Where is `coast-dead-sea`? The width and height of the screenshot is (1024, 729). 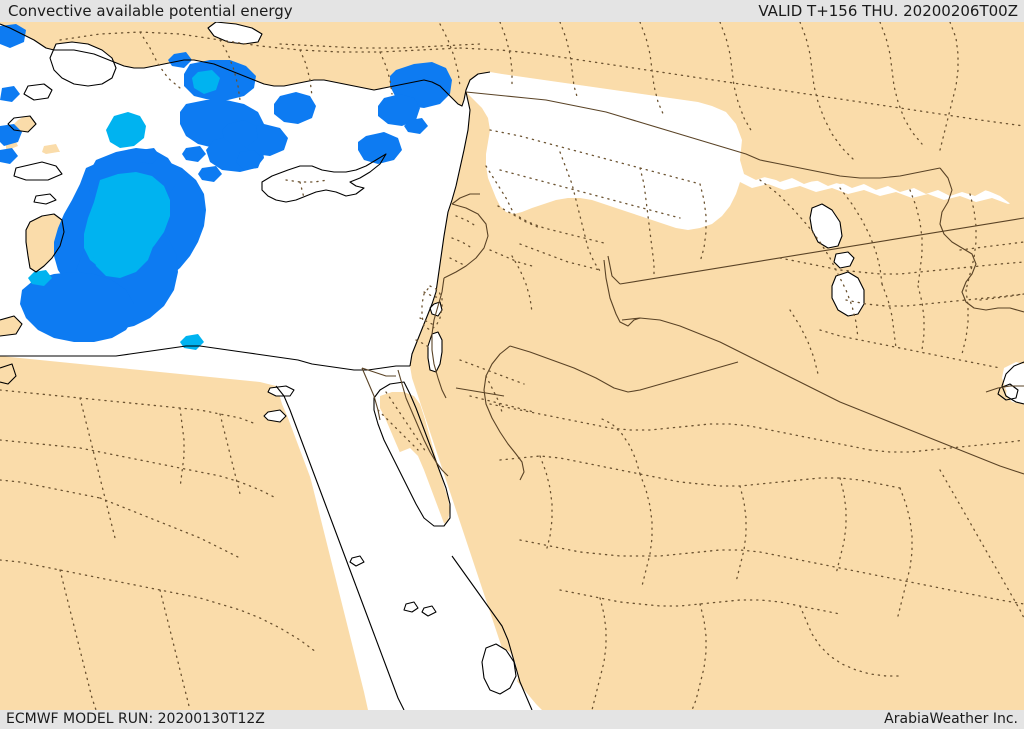
coast-dead-sea is located at coordinates (435, 352).